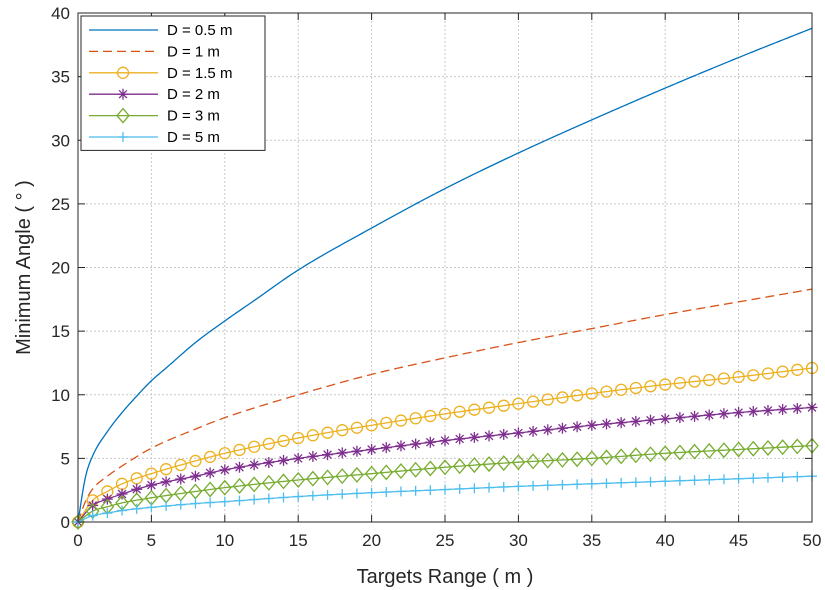  What do you see at coordinates (518, 540) in the screenshot?
I see `x-tick-label: 30` at bounding box center [518, 540].